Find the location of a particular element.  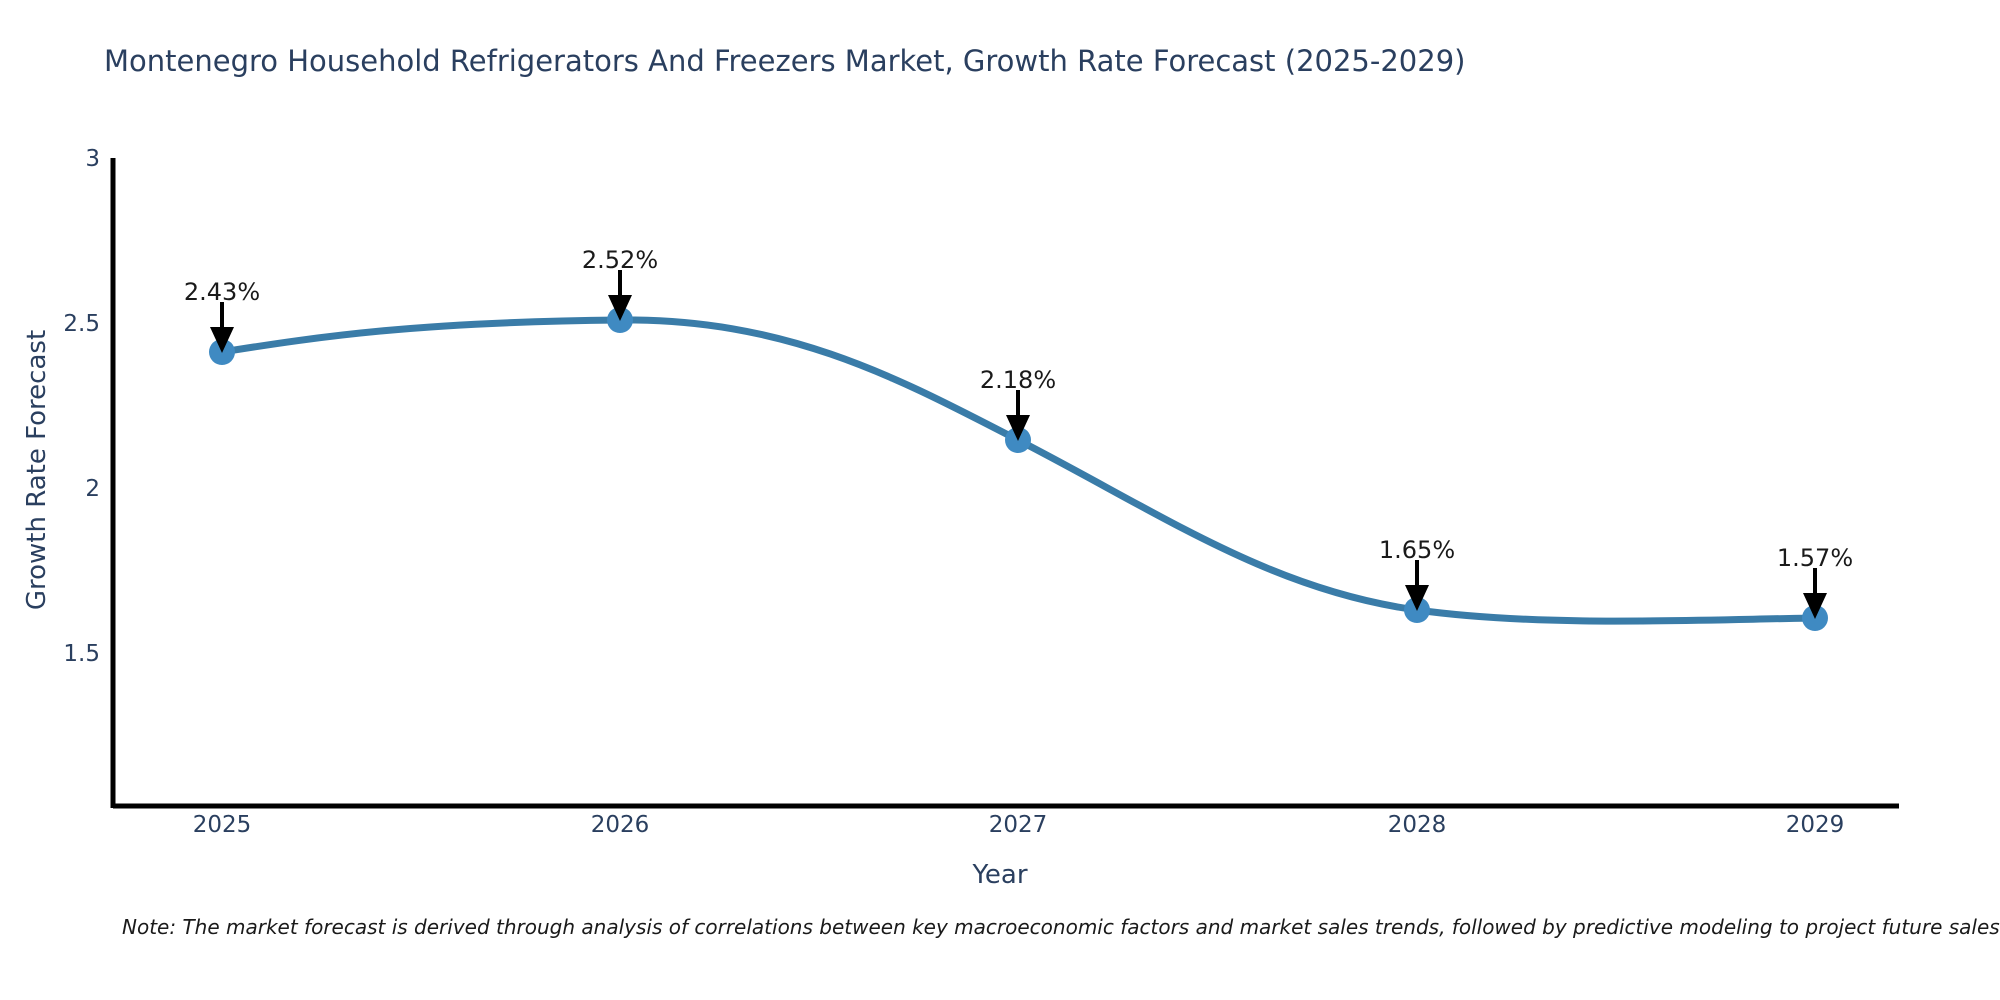

x-tick-label-2029: 2029 is located at coordinates (1815, 825).